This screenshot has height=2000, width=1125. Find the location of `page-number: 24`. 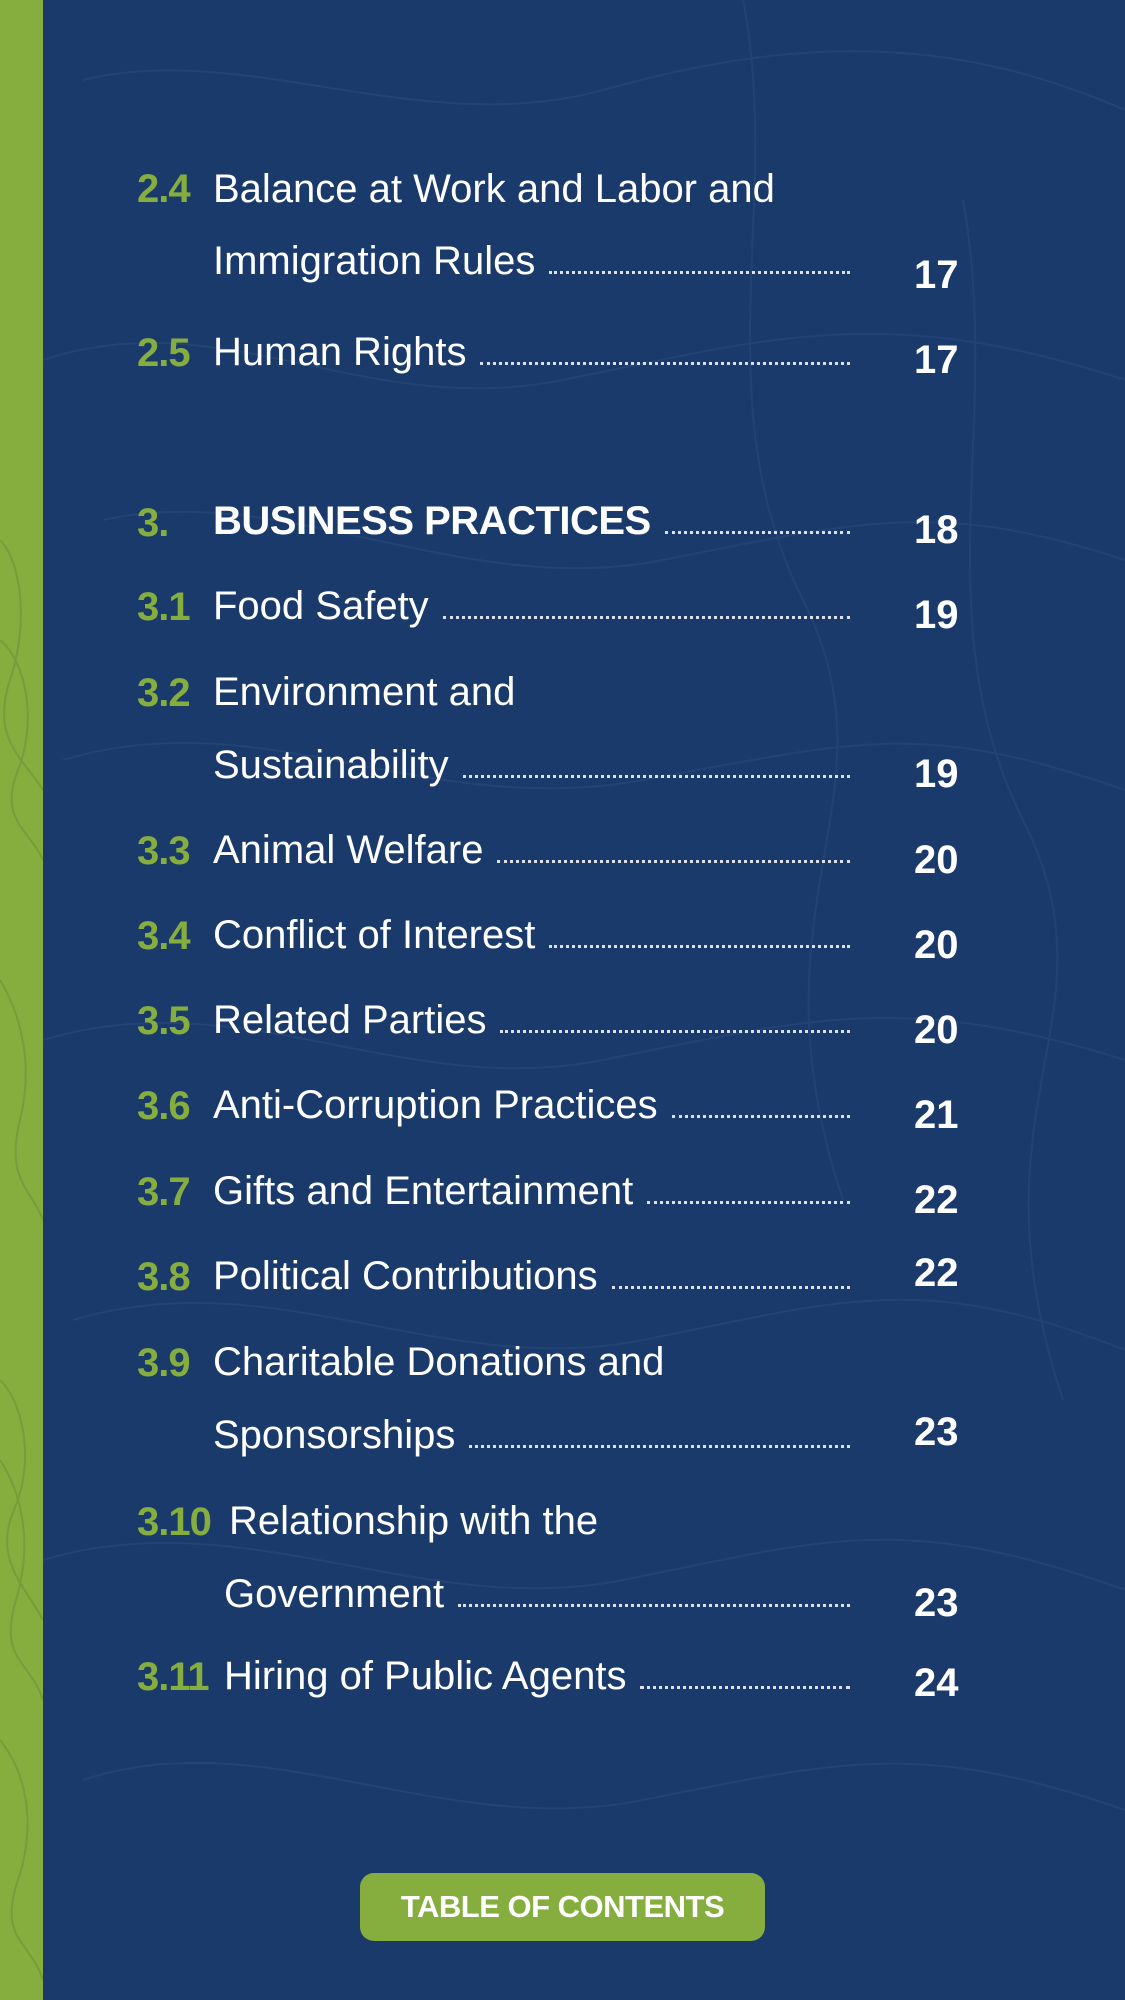

page-number: 24 is located at coordinates (936, 1683).